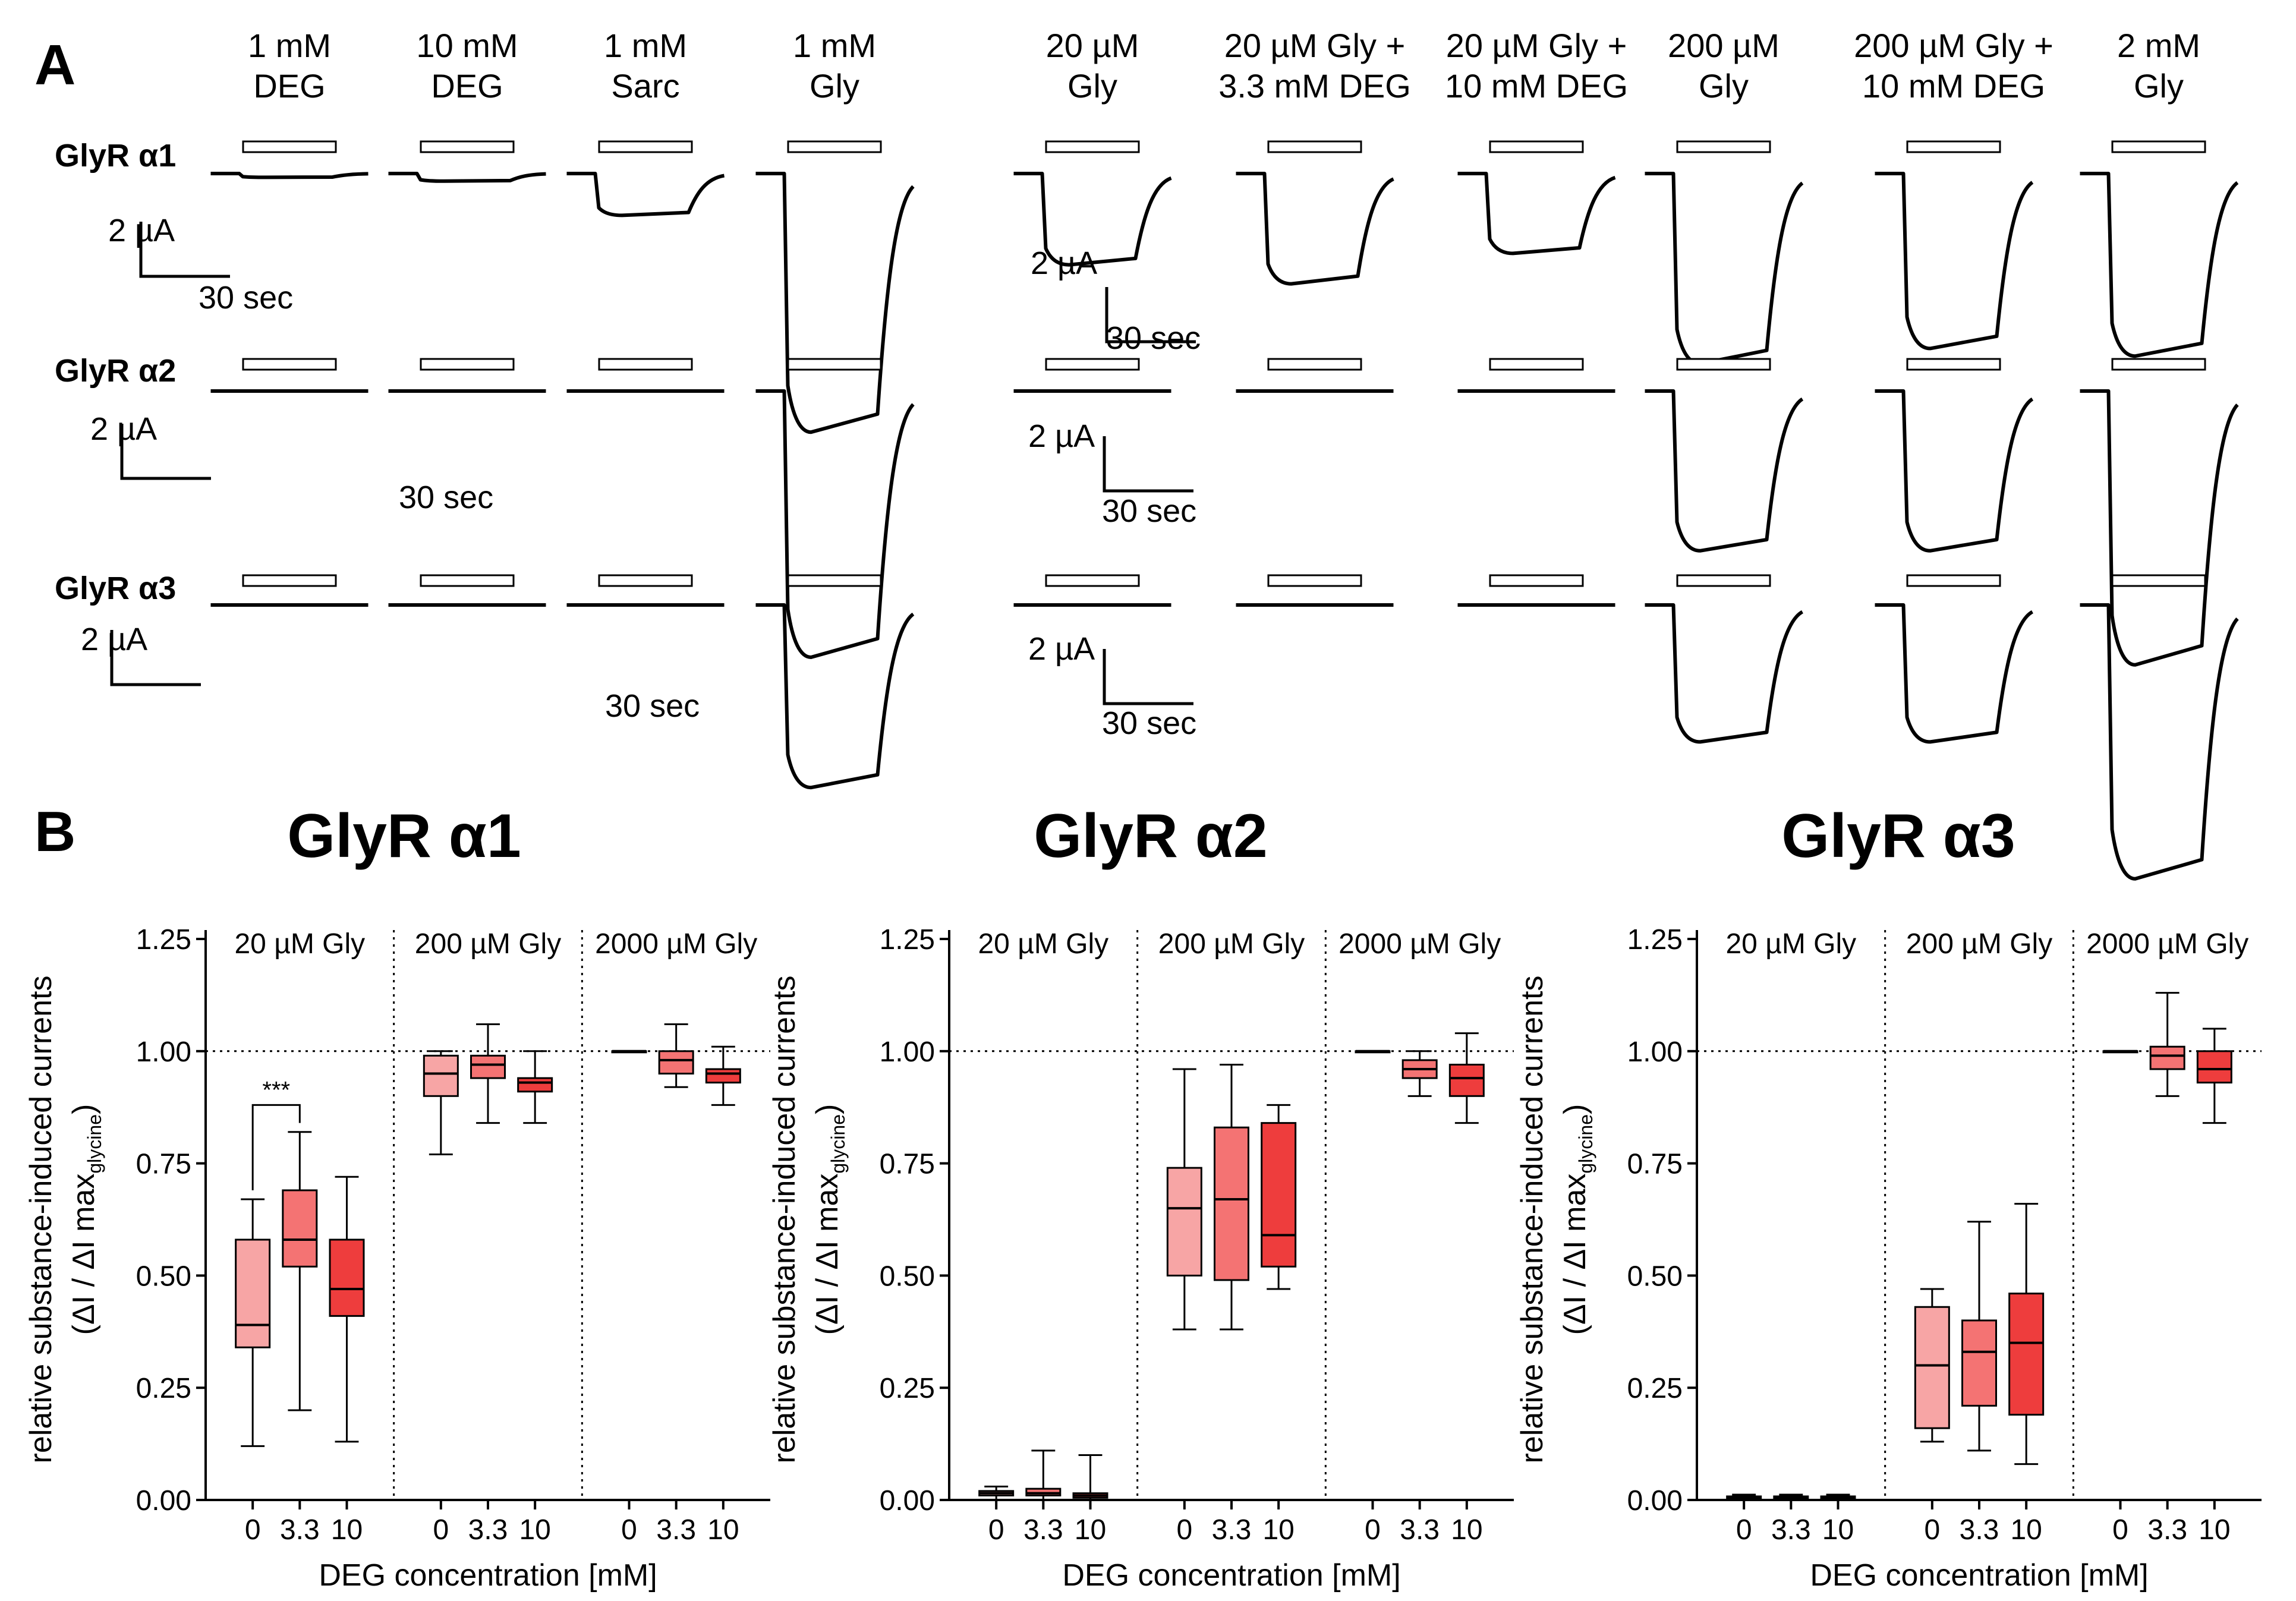  What do you see at coordinates (1655, 1276) in the screenshot?
I see `y-tick-label: 0.50` at bounding box center [1655, 1276].